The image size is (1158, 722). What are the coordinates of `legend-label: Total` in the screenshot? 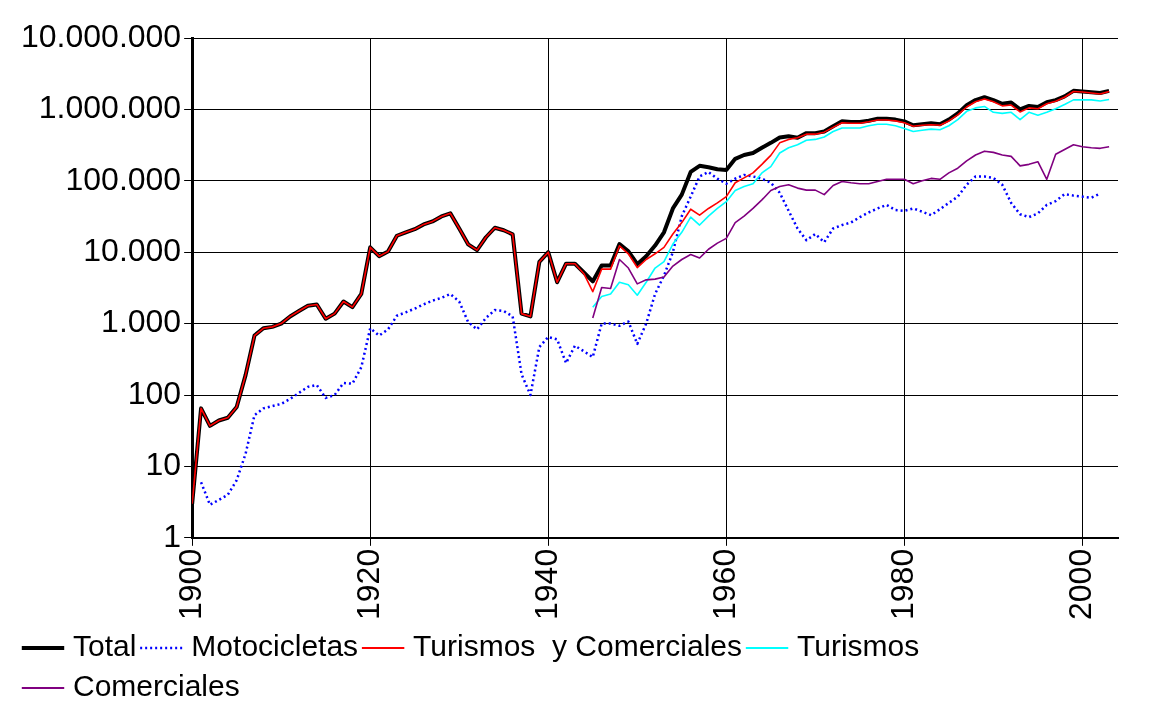 It's located at (105, 646).